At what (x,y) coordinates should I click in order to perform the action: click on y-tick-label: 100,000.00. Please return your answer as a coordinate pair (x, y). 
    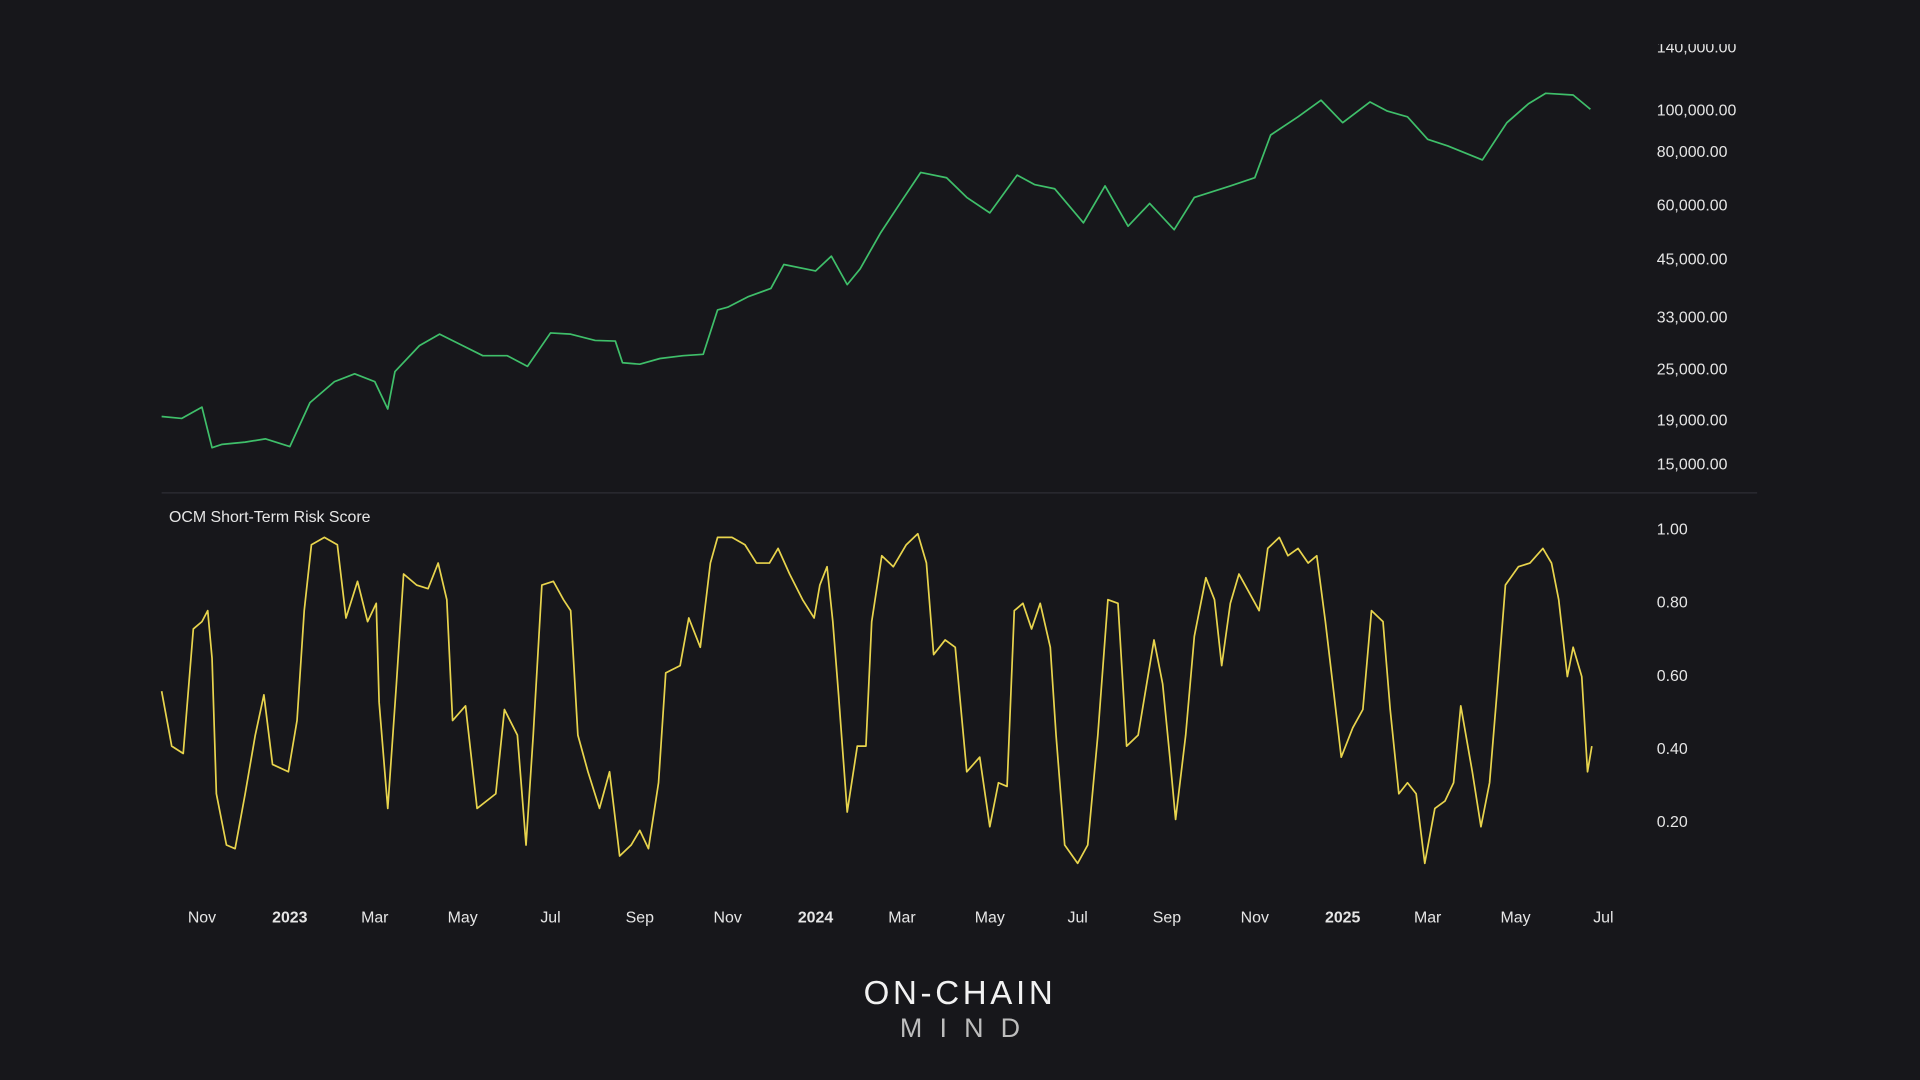
    Looking at the image, I should click on (1697, 110).